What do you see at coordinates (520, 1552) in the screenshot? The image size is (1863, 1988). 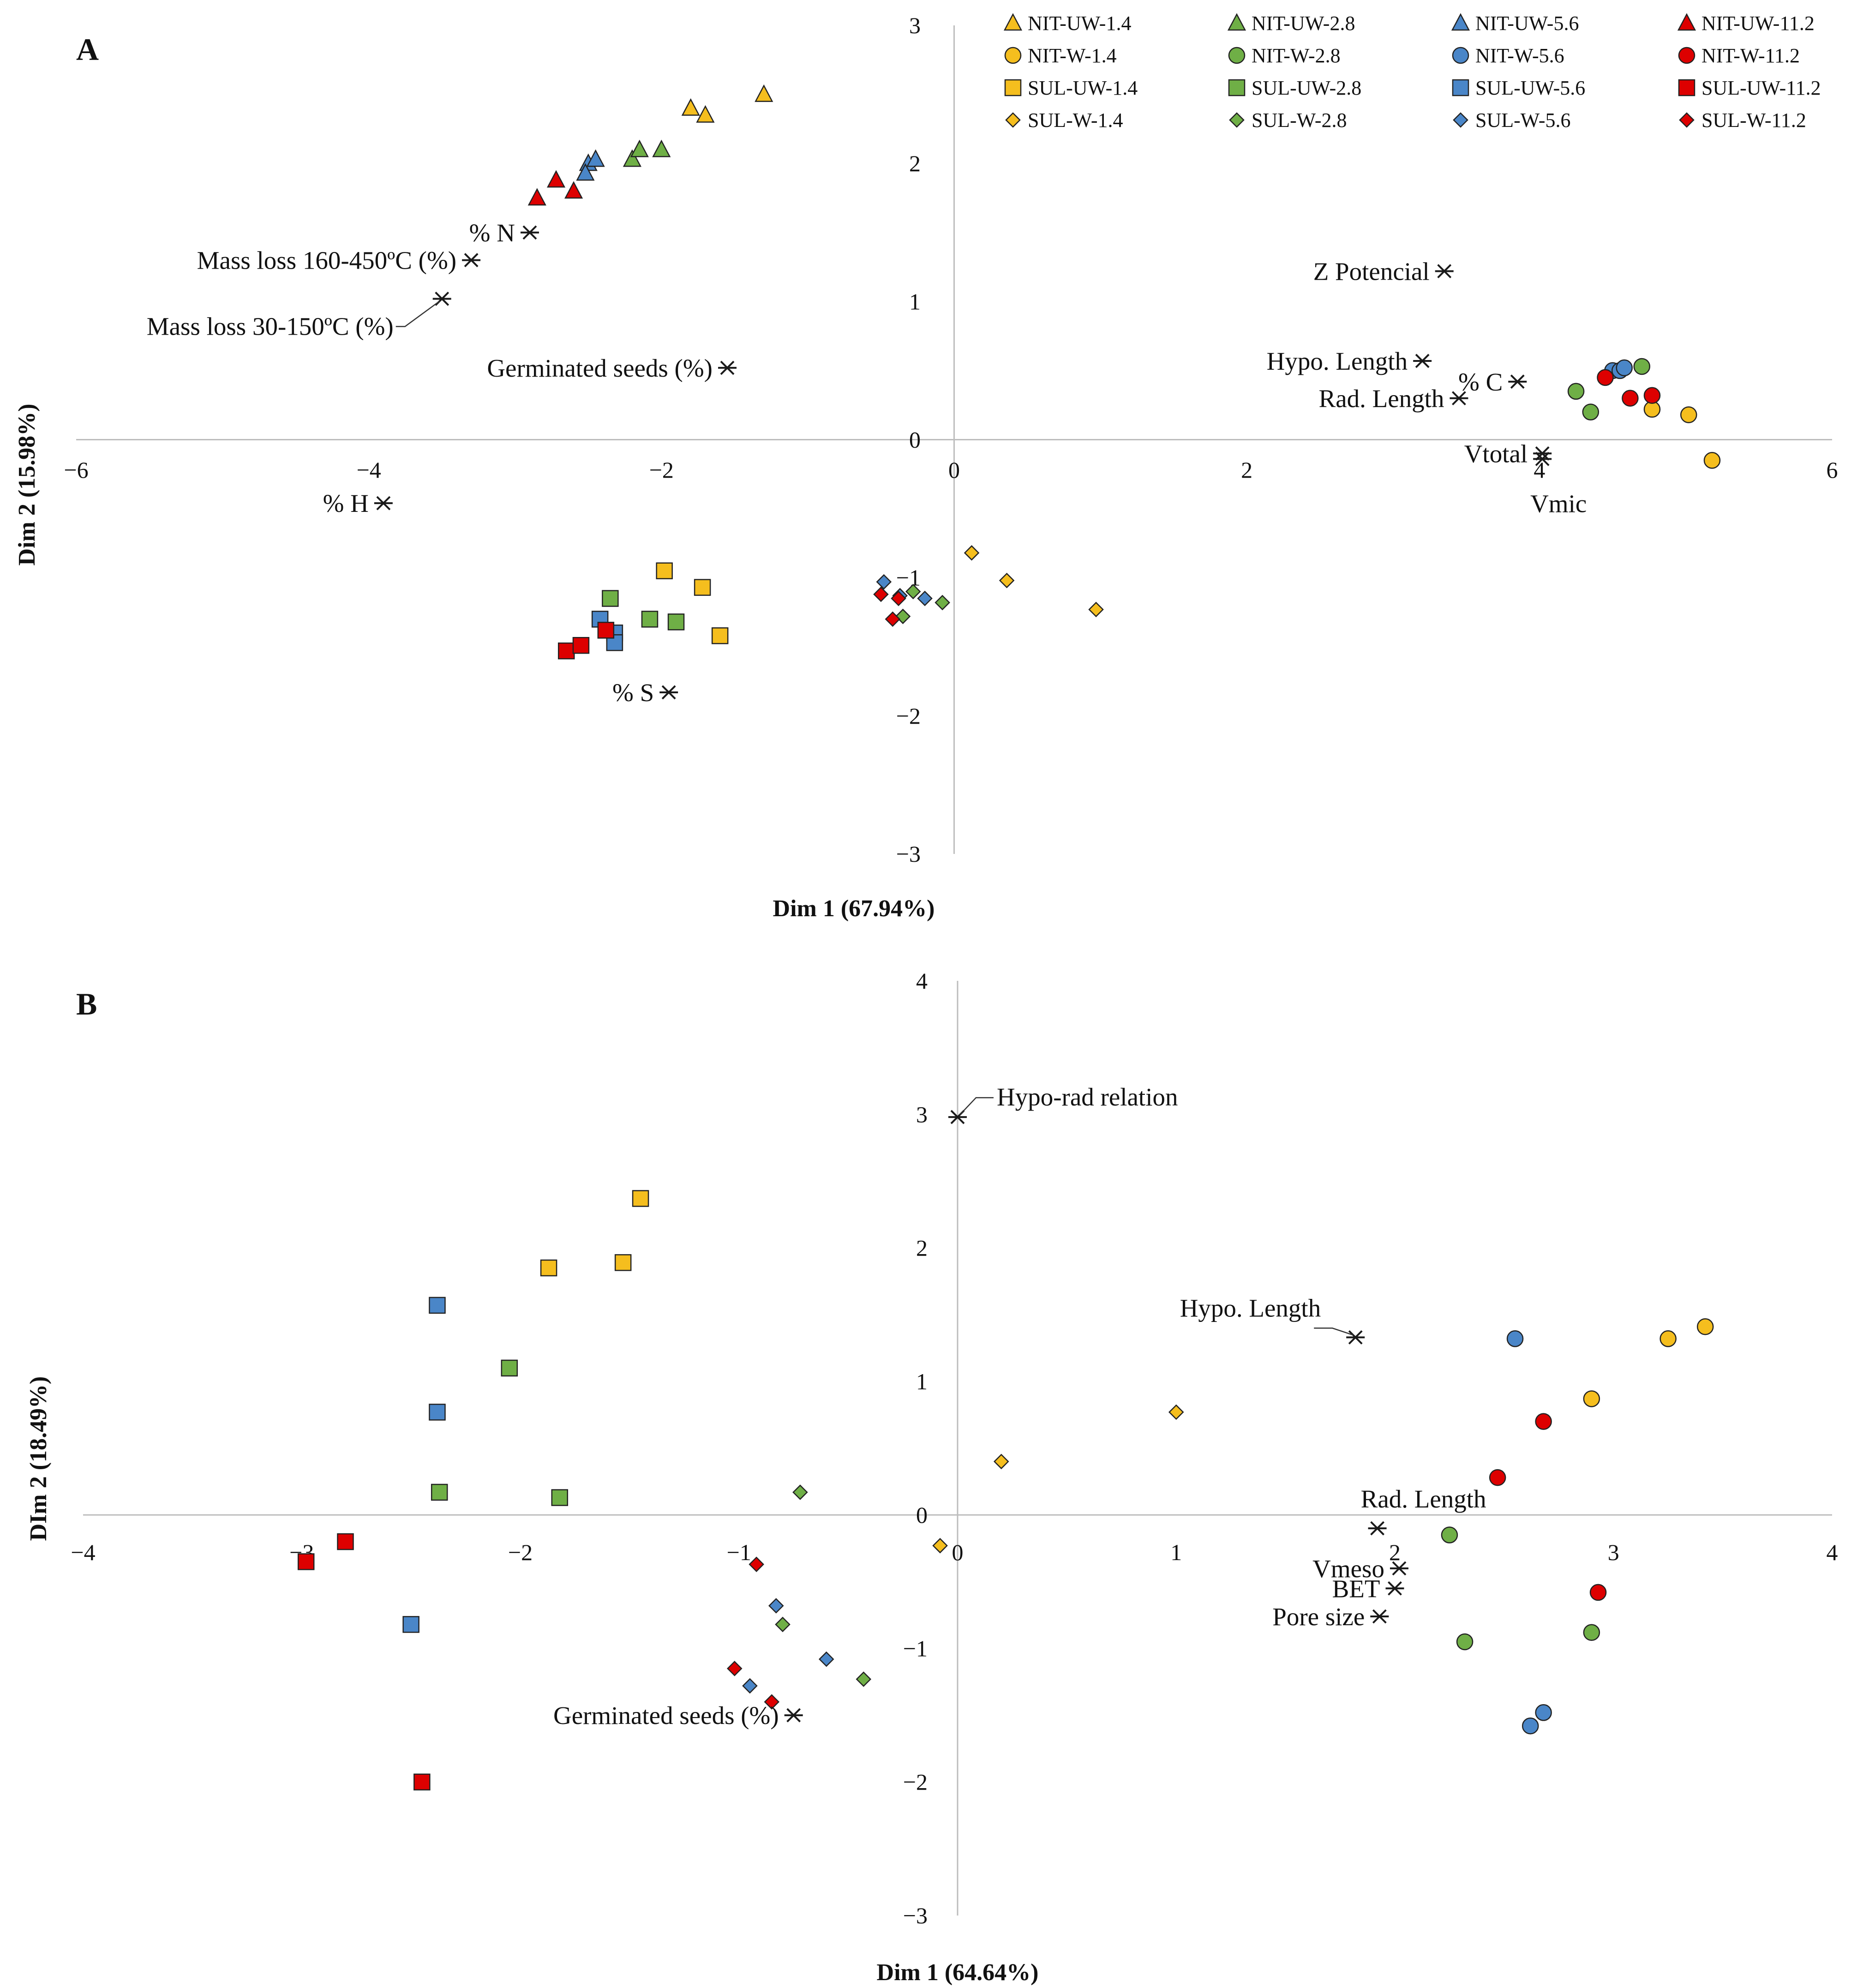 I see `panel-b-x-tick-label: −2` at bounding box center [520, 1552].